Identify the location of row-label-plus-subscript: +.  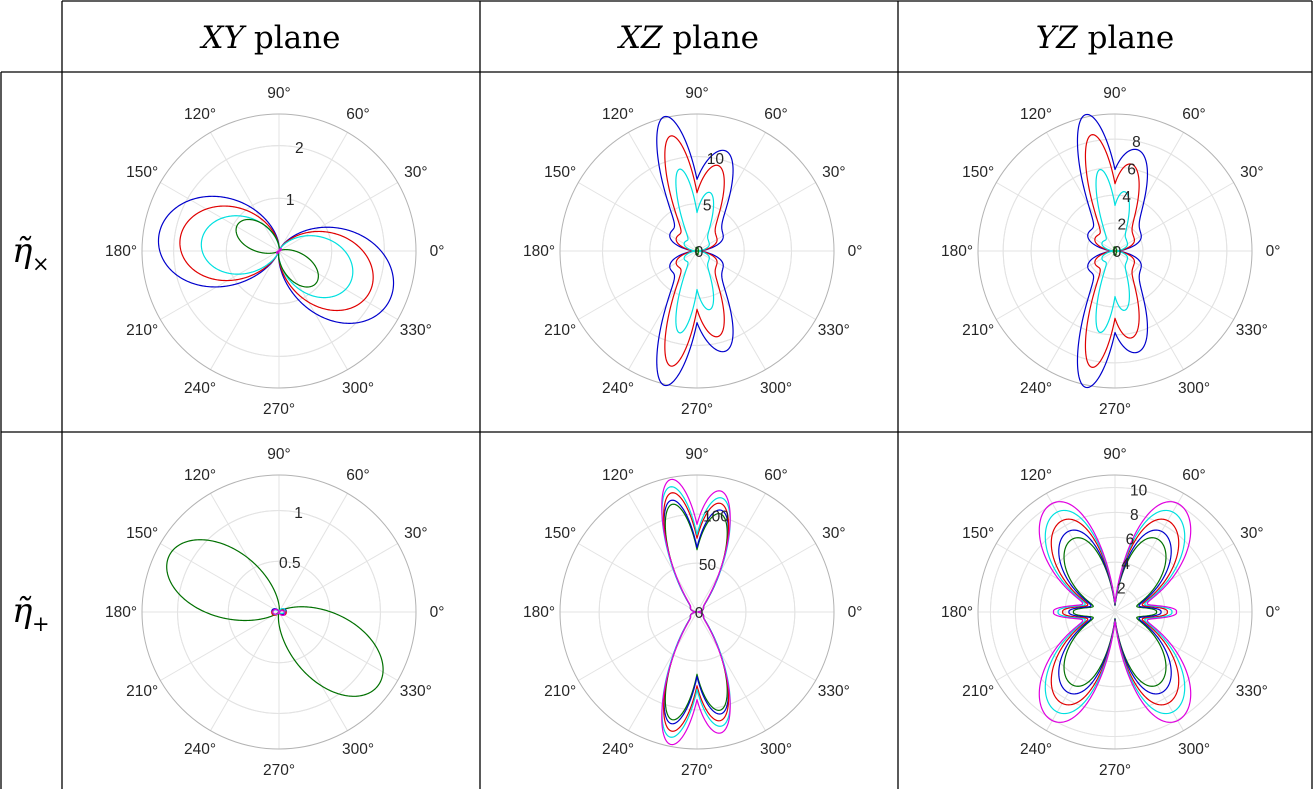
(41, 624).